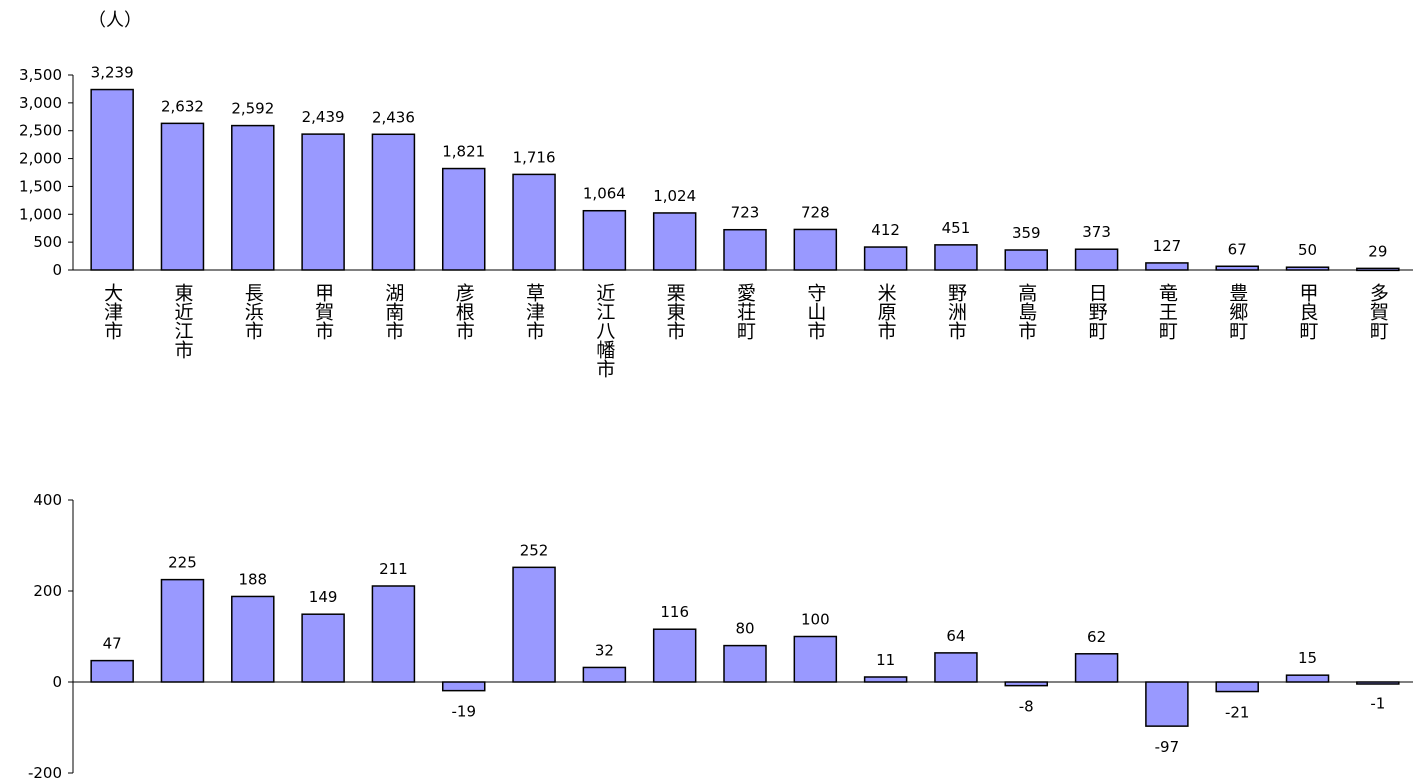  Describe the element at coordinates (1096, 232) in the screenshot. I see `data-label: 373` at that location.